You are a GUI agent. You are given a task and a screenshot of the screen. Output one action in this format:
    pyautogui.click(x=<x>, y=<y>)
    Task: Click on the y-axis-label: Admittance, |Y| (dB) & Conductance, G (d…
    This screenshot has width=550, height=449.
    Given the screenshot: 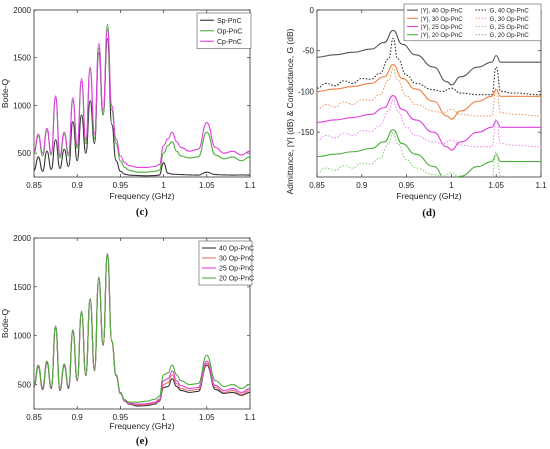 What is the action you would take?
    pyautogui.click(x=290, y=111)
    